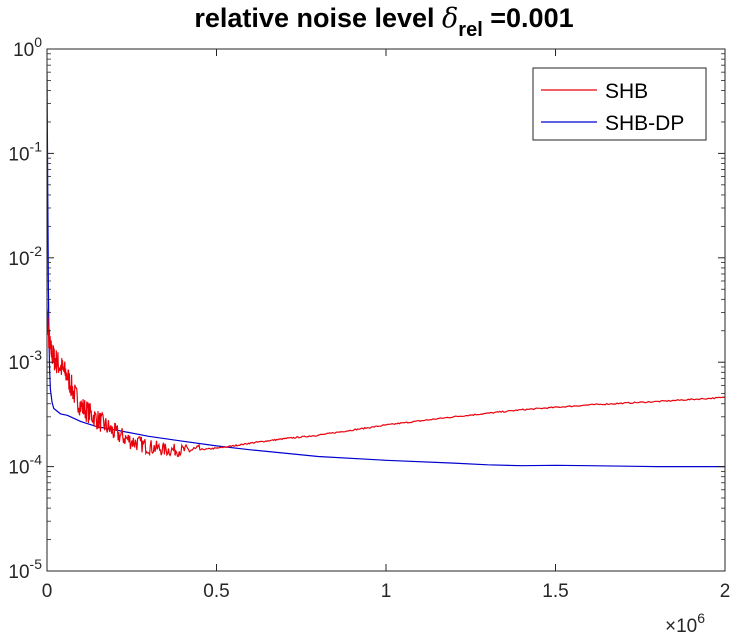 This screenshot has width=732, height=637. Describe the element at coordinates (626, 91) in the screenshot. I see `legend-label: SHB` at that location.